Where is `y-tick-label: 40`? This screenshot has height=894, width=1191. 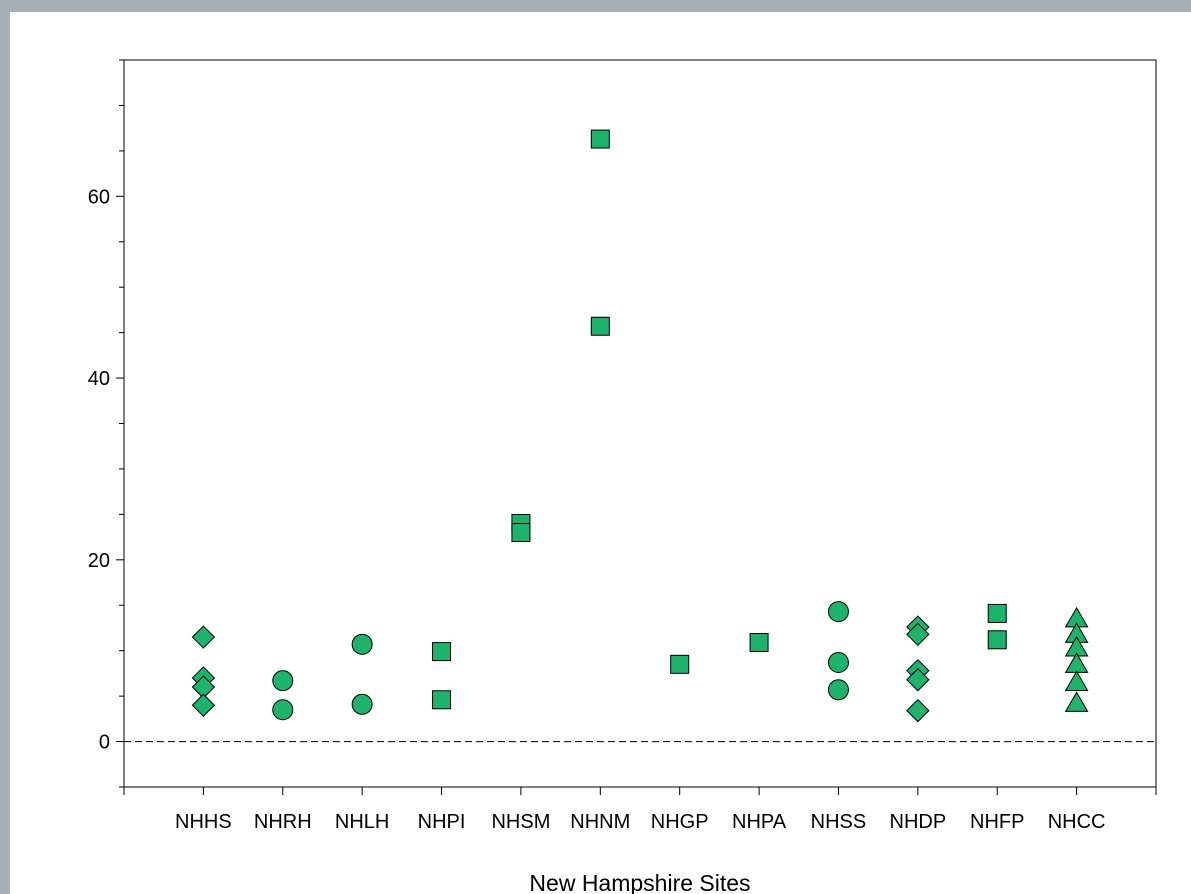 y-tick-label: 40 is located at coordinates (99, 379).